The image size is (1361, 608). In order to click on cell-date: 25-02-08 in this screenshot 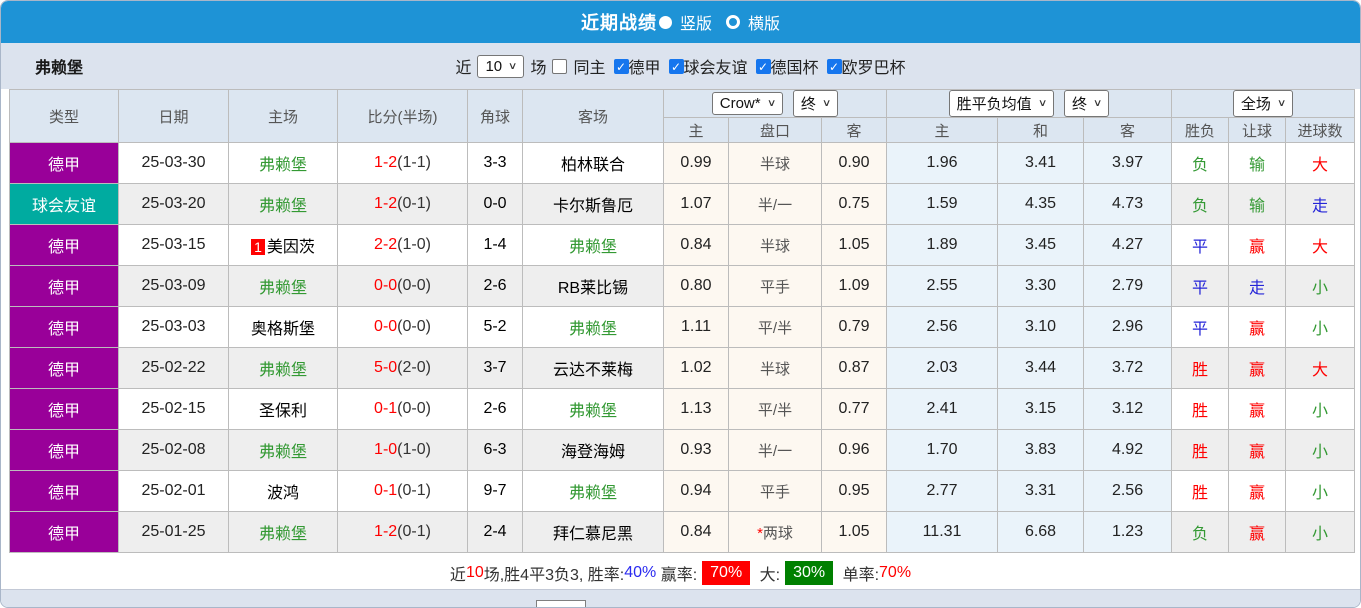, I will do `click(173, 450)`.